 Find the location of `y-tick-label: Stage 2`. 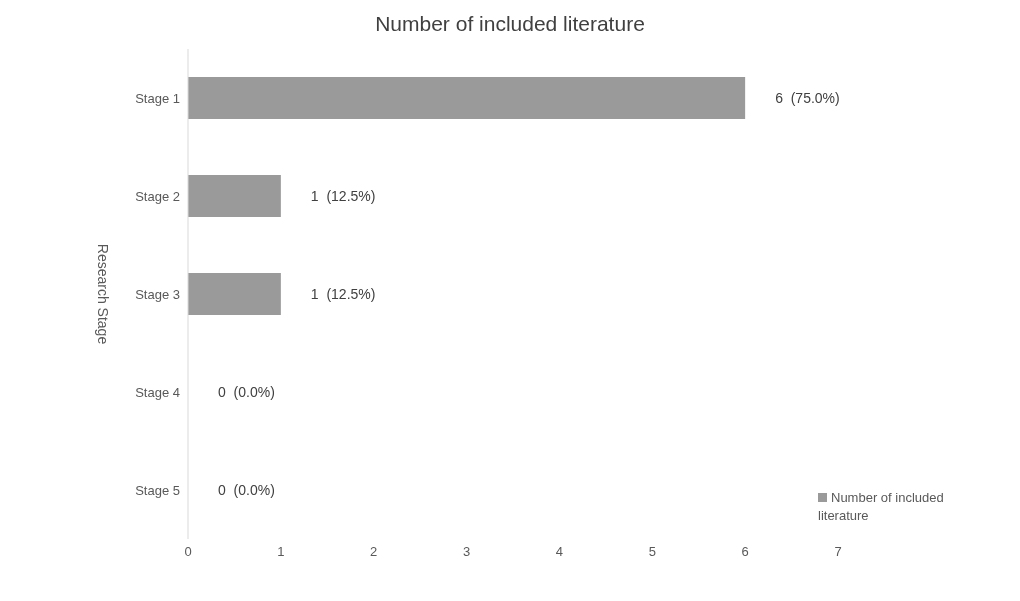

y-tick-label: Stage 2 is located at coordinates (157, 196).